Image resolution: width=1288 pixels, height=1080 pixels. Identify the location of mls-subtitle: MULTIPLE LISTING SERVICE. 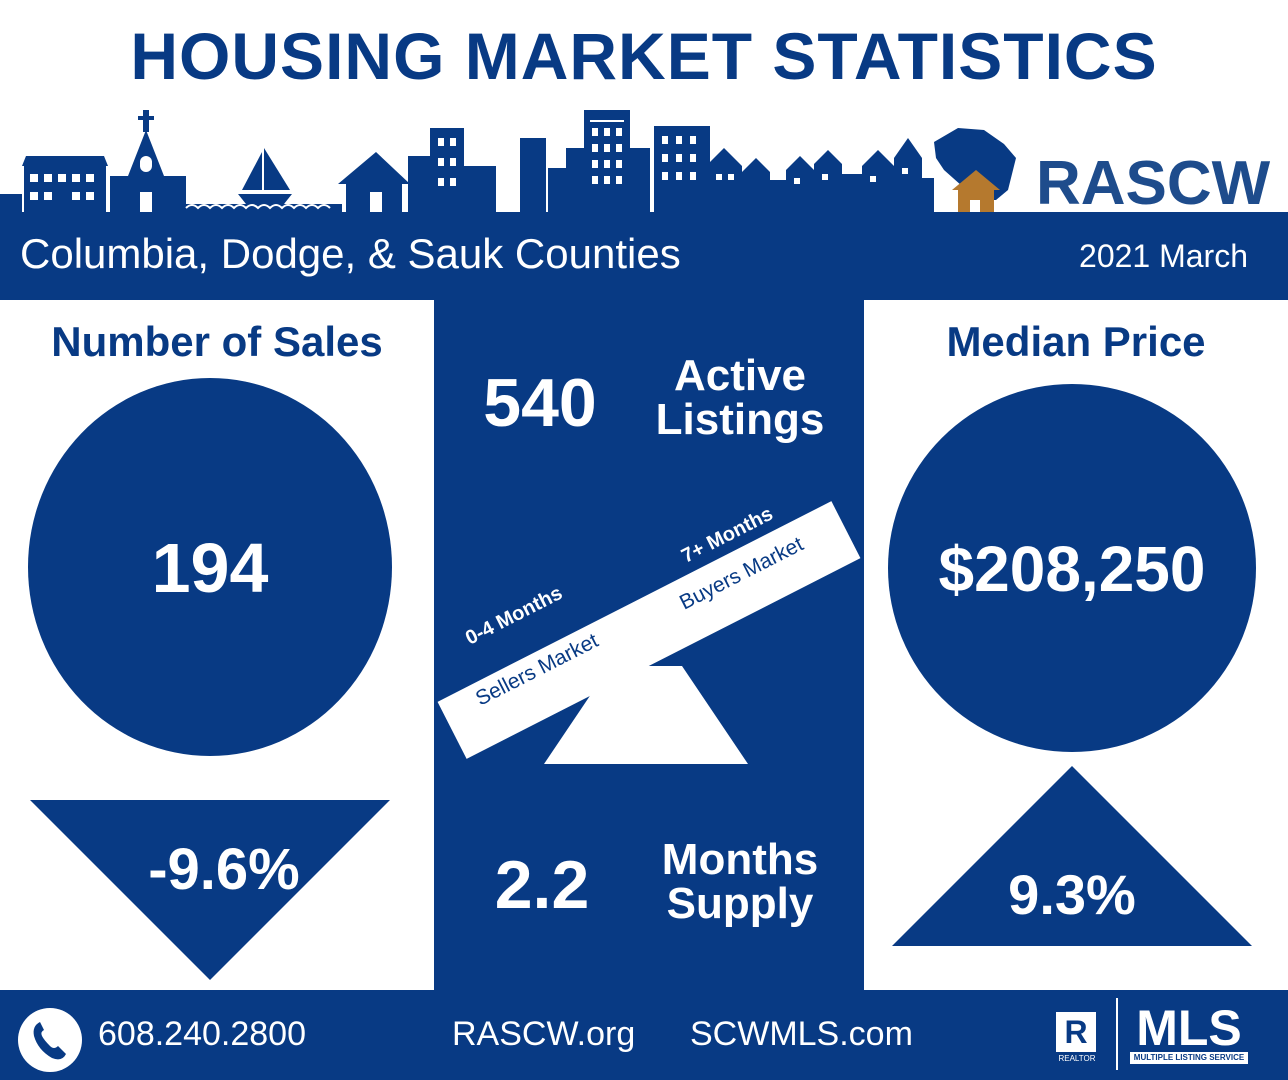
(1189, 1058).